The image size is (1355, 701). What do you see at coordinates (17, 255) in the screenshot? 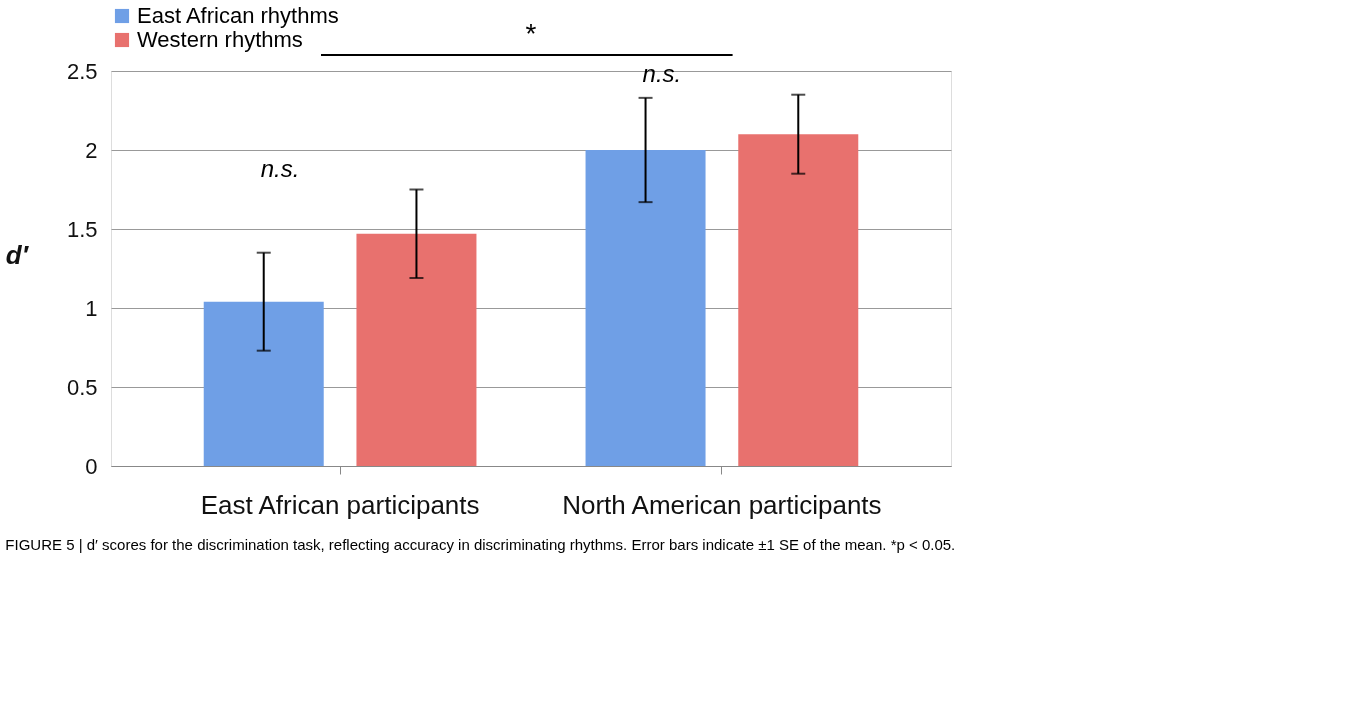
I see `y-axis-title: d′` at bounding box center [17, 255].